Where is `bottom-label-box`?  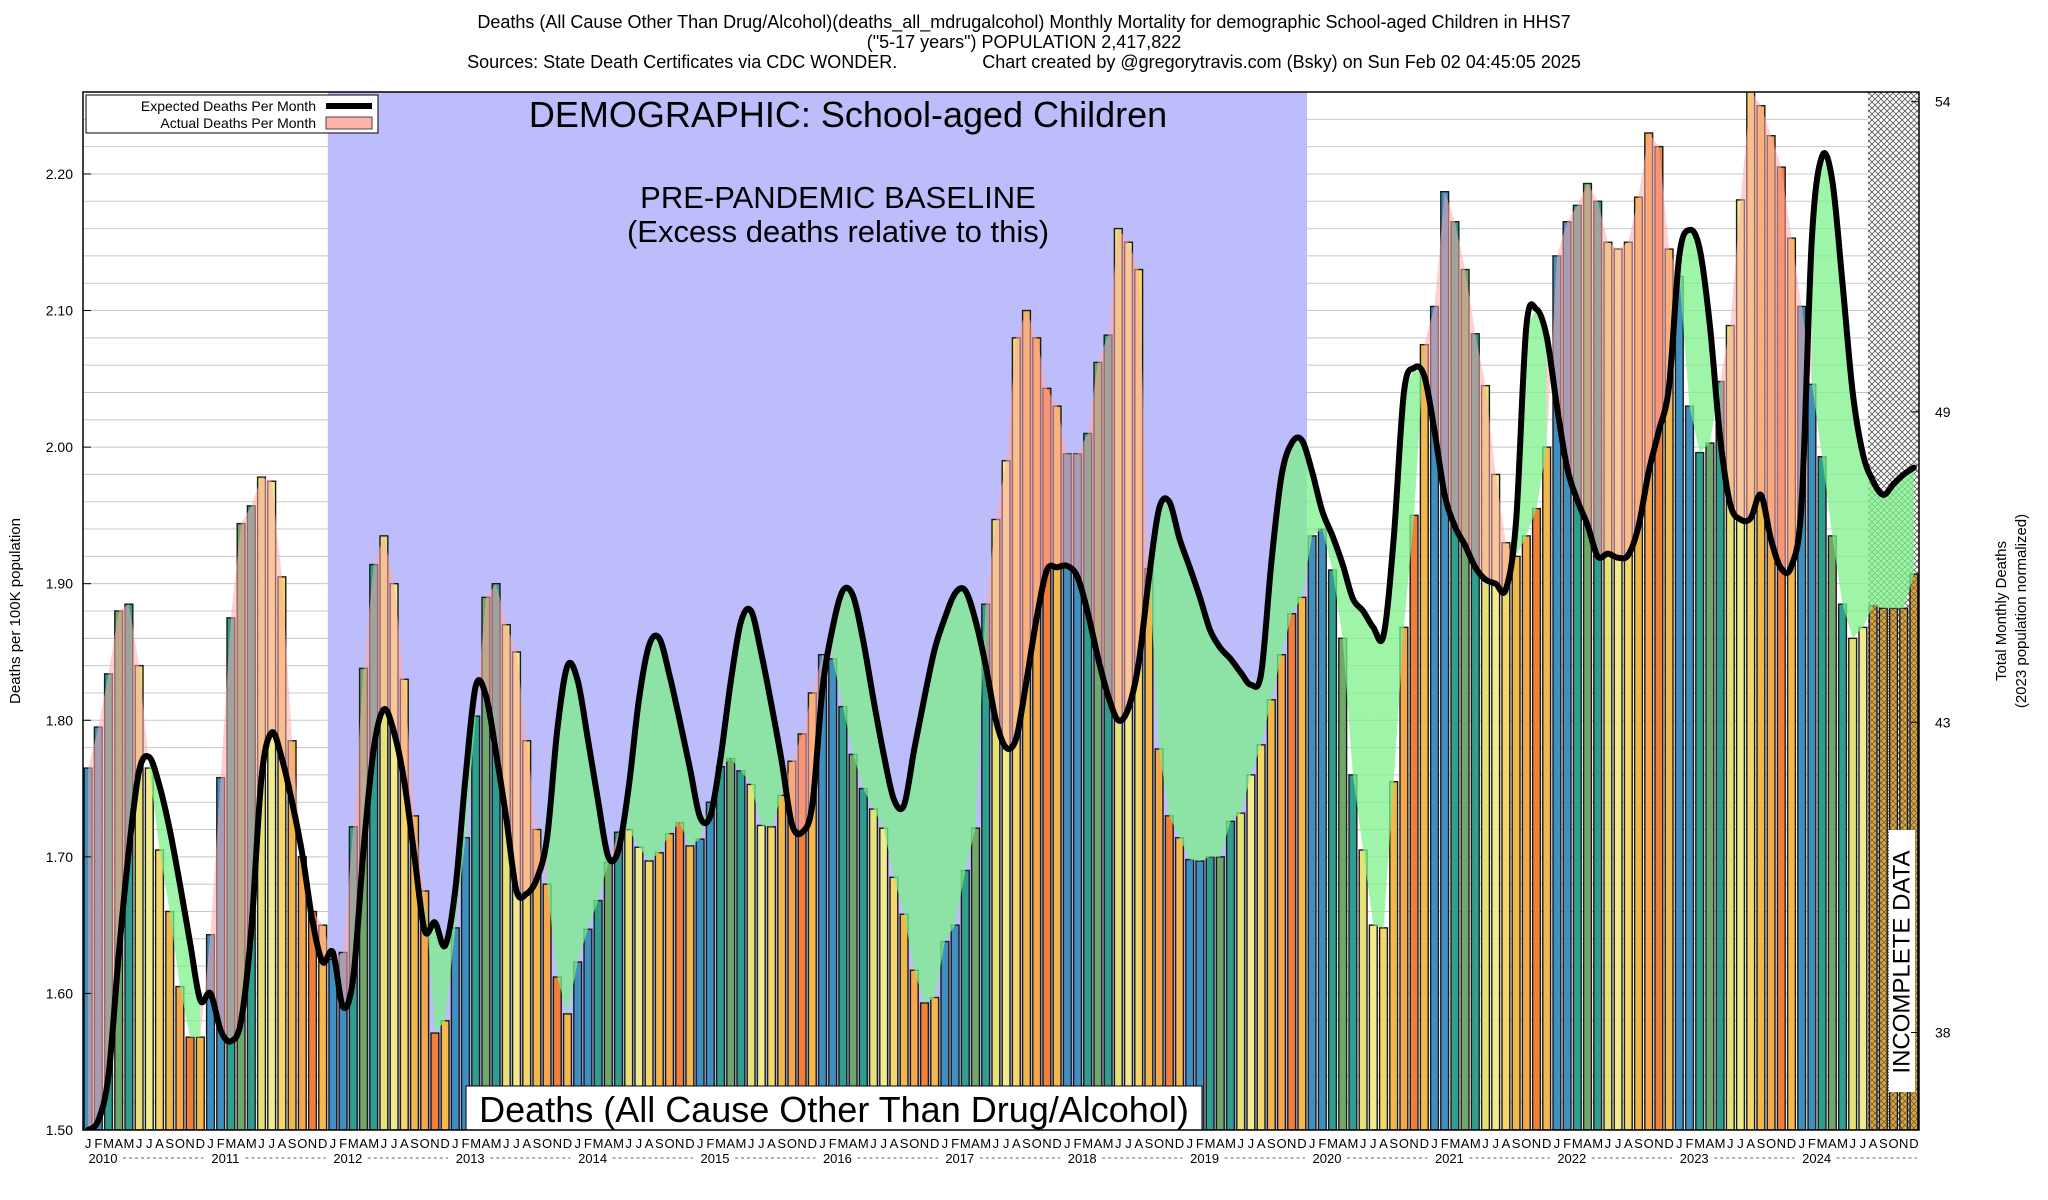 bottom-label-box is located at coordinates (834, 1108).